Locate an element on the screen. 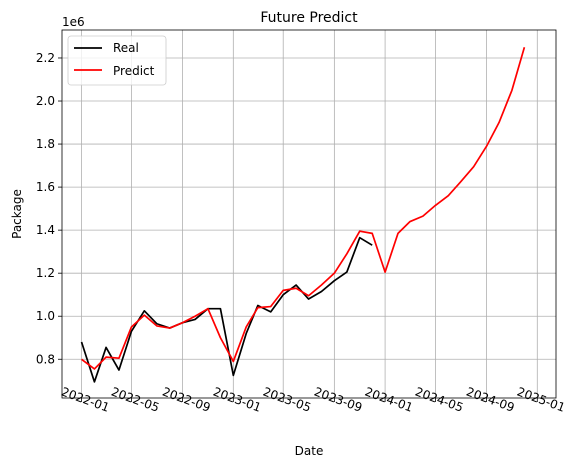  legend-label-predict: Predict is located at coordinates (134, 71).